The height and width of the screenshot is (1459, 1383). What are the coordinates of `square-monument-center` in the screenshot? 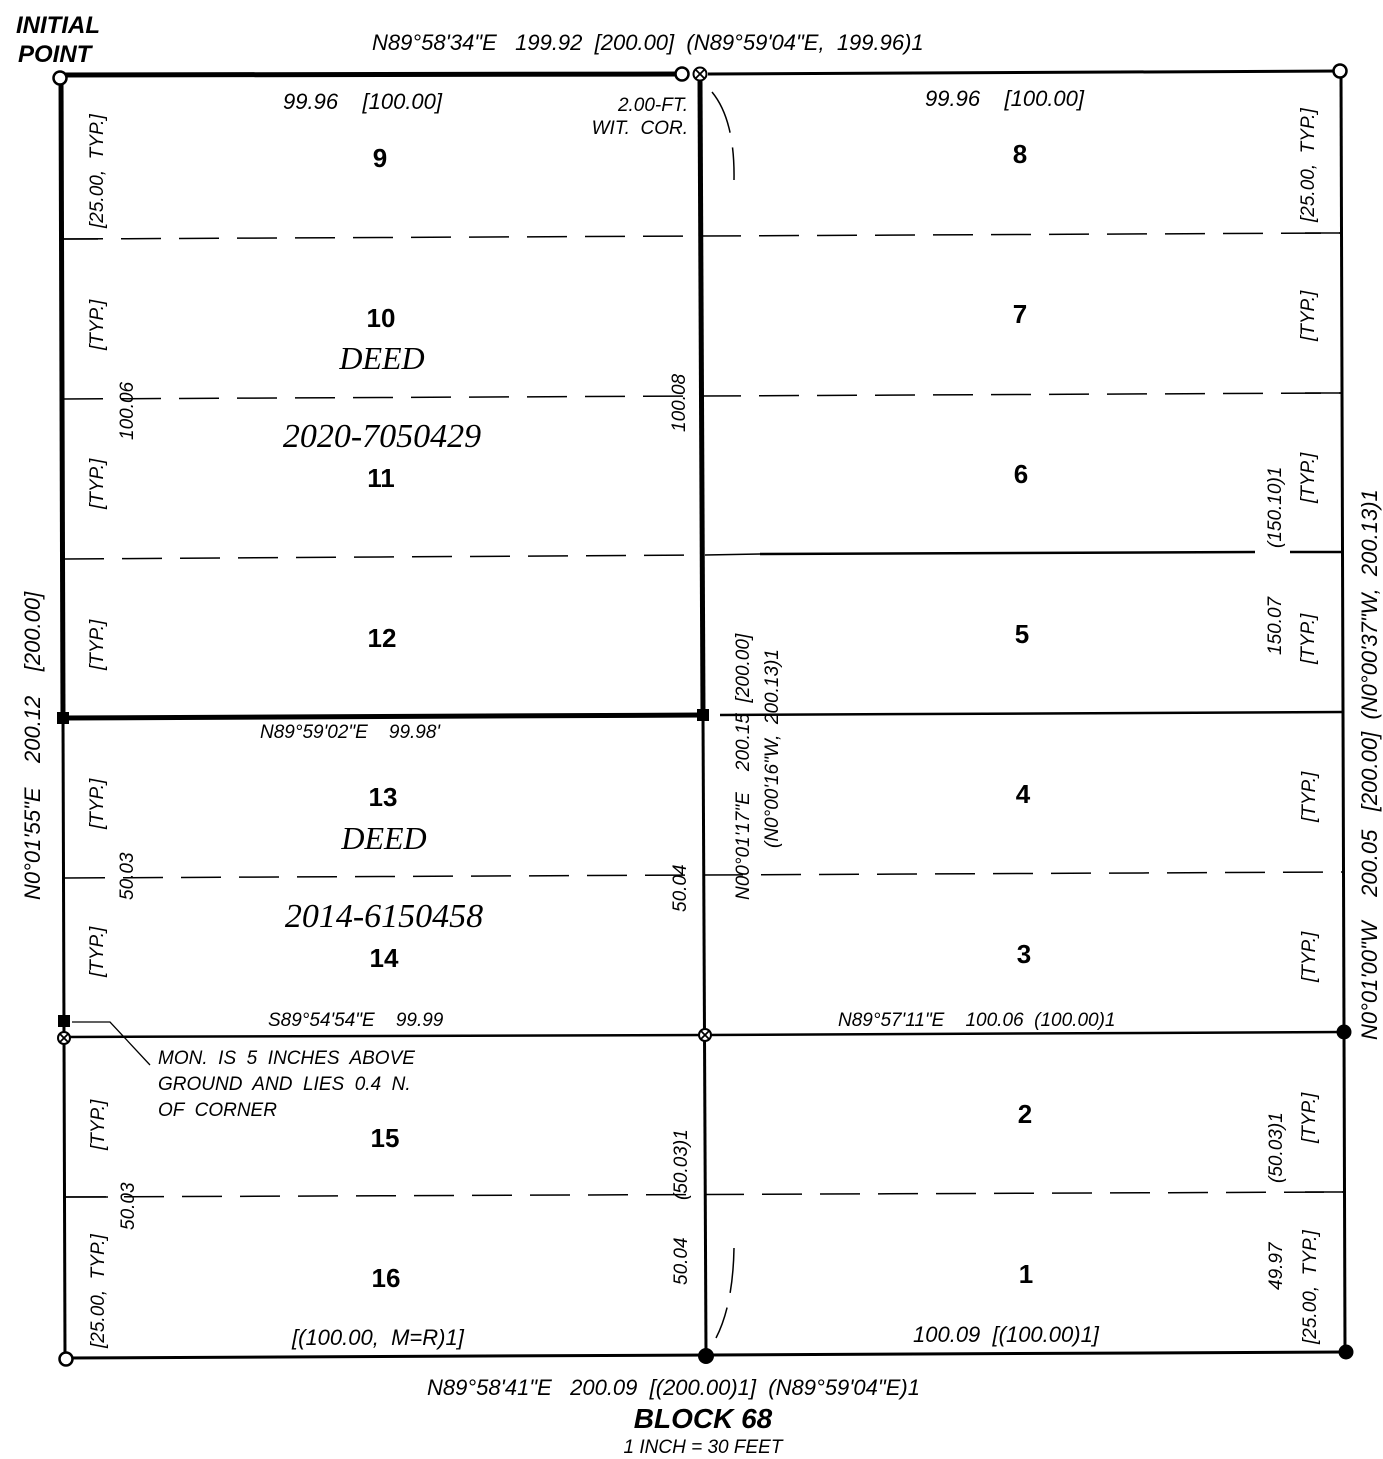 It's located at (703, 715).